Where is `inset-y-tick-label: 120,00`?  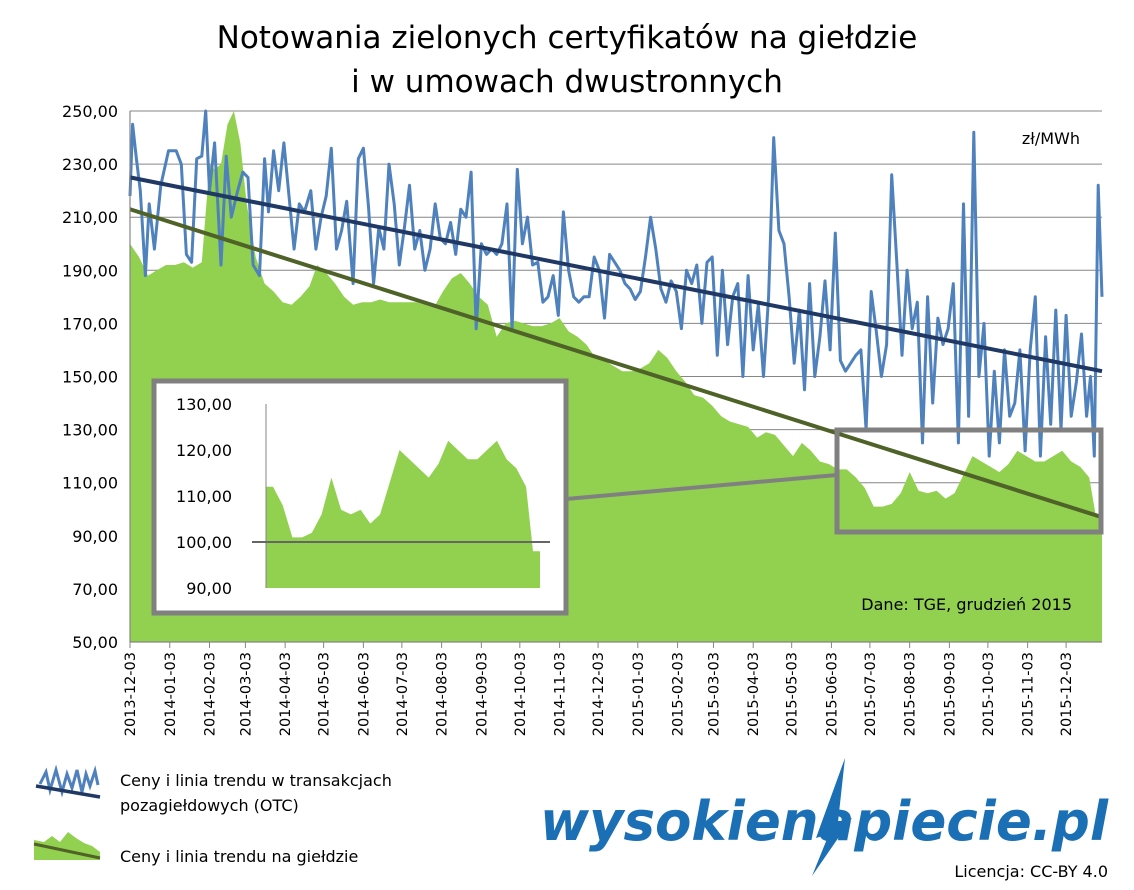 inset-y-tick-label: 120,00 is located at coordinates (204, 450).